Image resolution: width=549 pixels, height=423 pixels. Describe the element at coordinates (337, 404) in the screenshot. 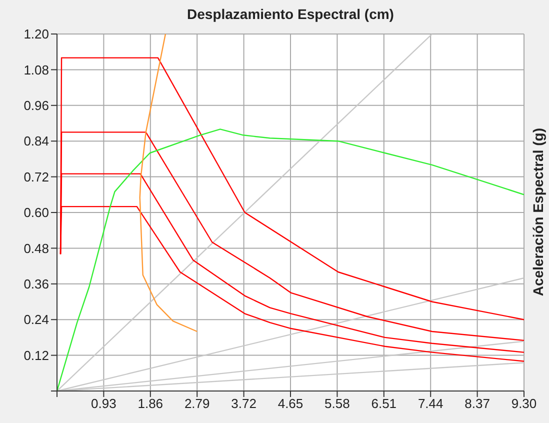

I see `x-tick-label: 5.58` at that location.